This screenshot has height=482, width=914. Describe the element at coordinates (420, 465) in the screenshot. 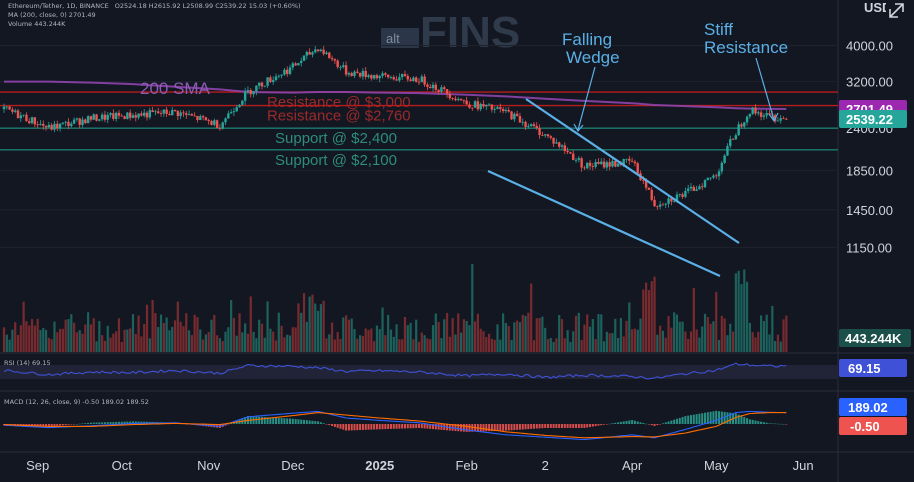

I see `time-axis: Sep Oct Nov Dec 2025 Feb 2 Apr May Jun` at that location.